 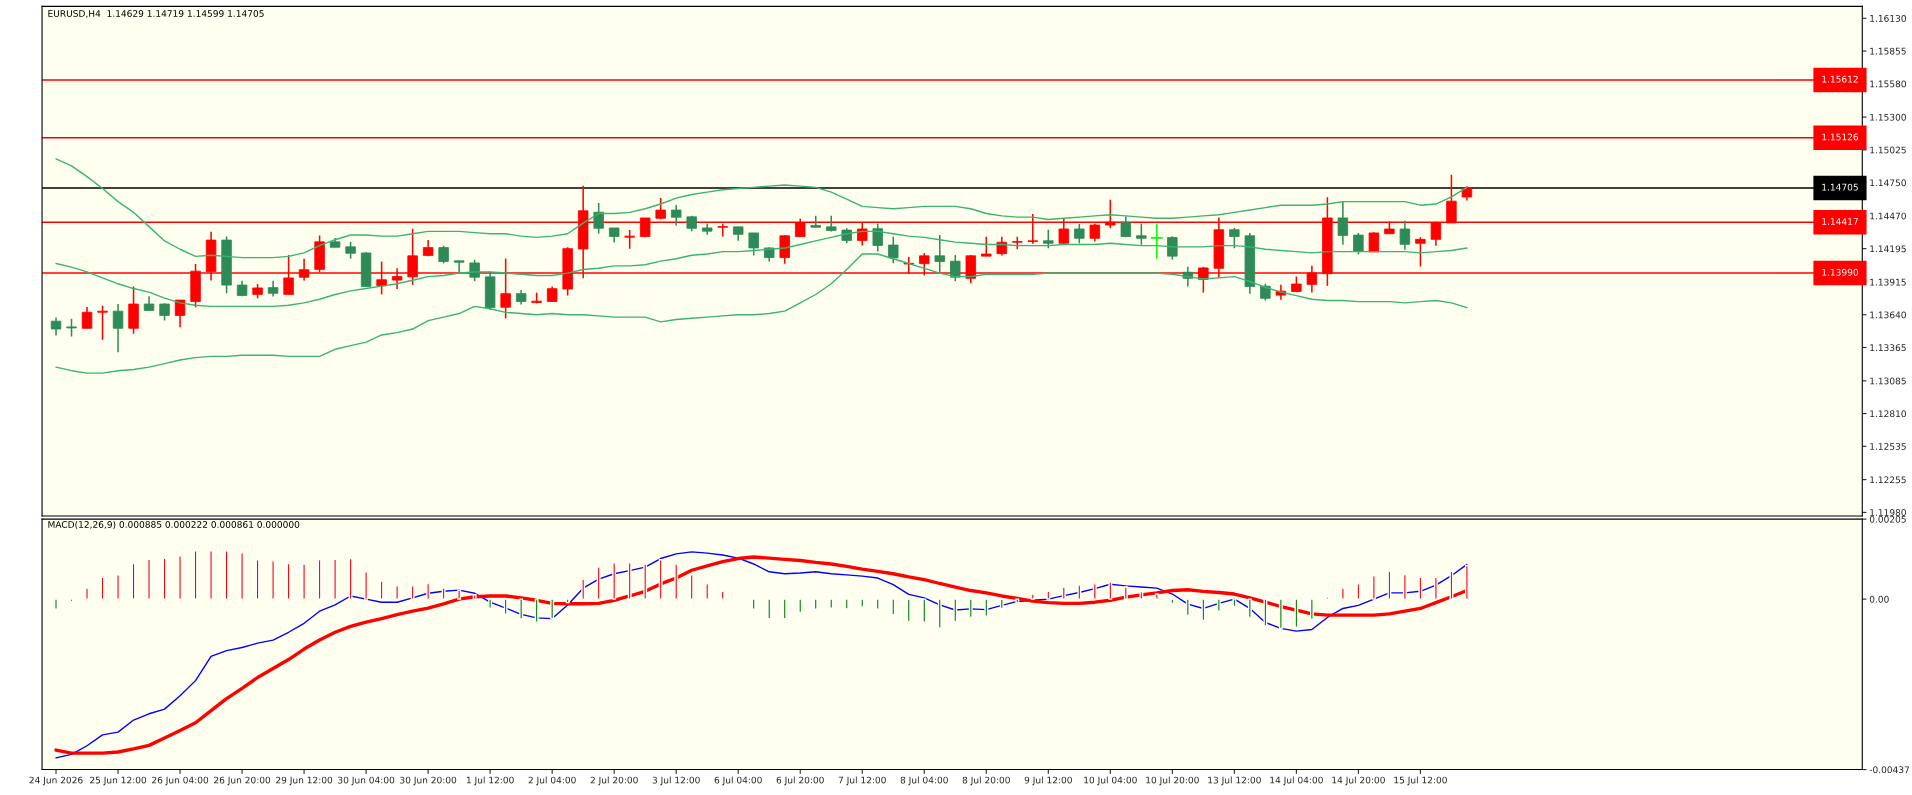 What do you see at coordinates (1888, 51) in the screenshot?
I see `y-tick-label: 1.15855` at bounding box center [1888, 51].